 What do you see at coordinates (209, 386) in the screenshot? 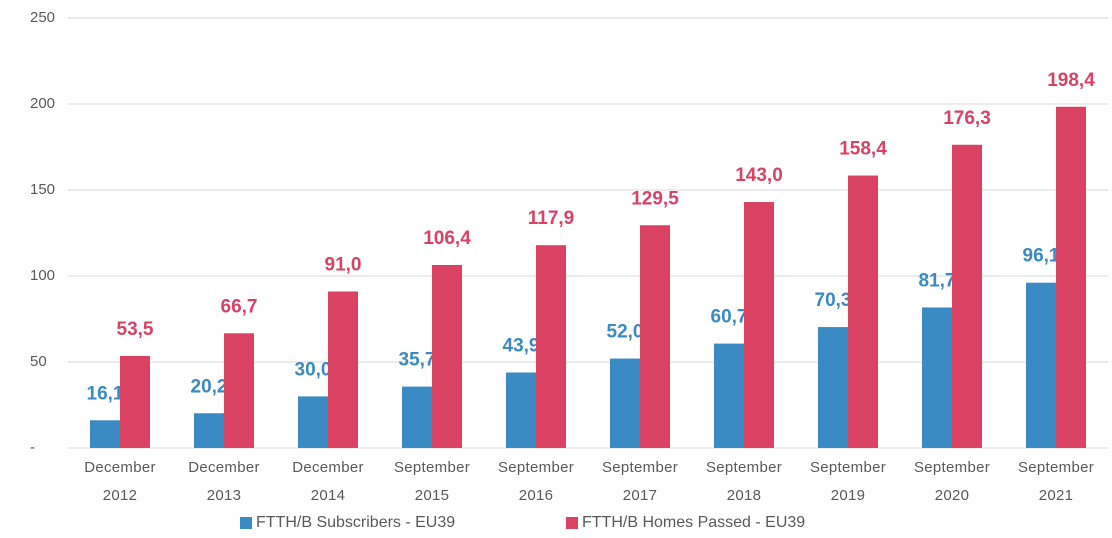
I see `value-label: 20,2` at bounding box center [209, 386].